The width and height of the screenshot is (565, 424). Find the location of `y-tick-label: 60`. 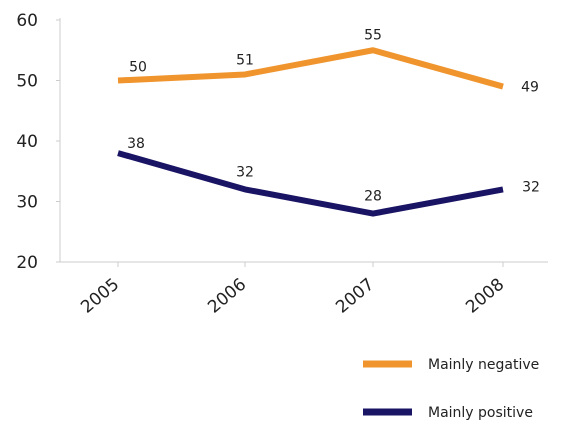

y-tick-label: 60 is located at coordinates (27, 21).